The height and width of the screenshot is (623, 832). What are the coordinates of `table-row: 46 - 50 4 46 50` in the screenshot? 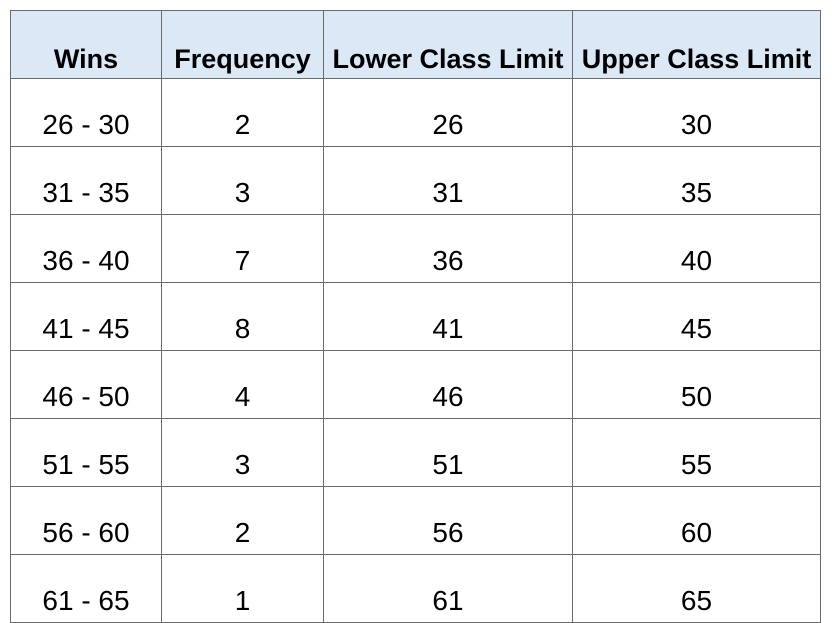 It's located at (415, 384).